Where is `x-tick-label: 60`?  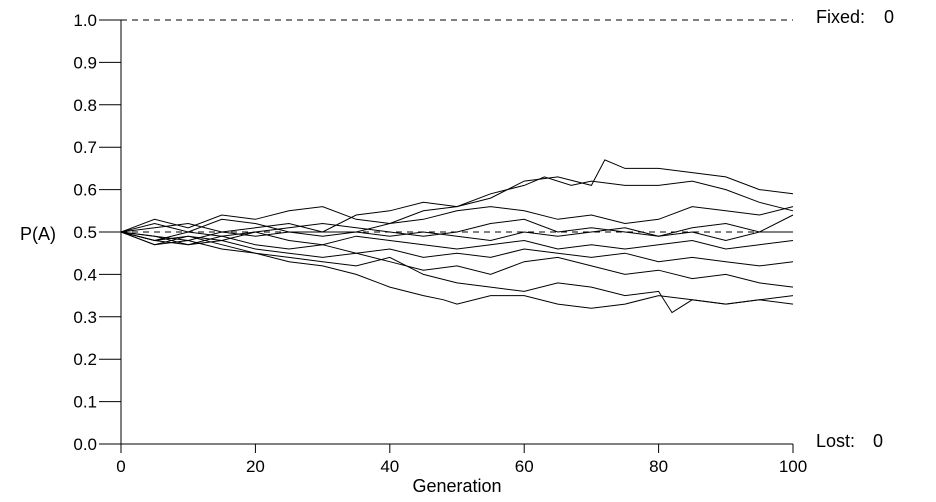 x-tick-label: 60 is located at coordinates (524, 466).